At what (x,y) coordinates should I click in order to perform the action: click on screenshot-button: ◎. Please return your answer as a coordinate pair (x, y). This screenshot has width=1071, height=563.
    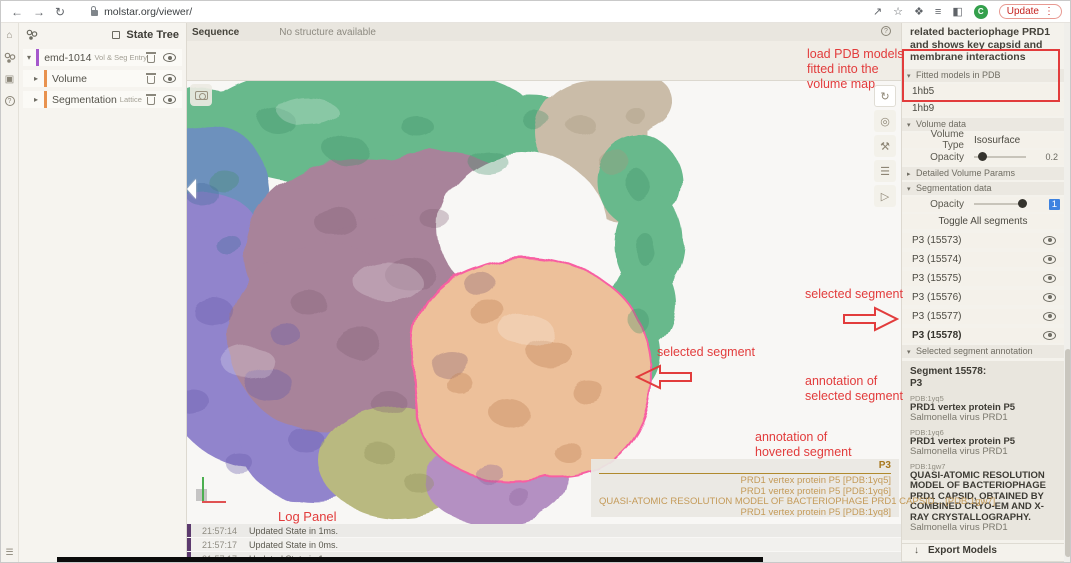
    Looking at the image, I should click on (885, 121).